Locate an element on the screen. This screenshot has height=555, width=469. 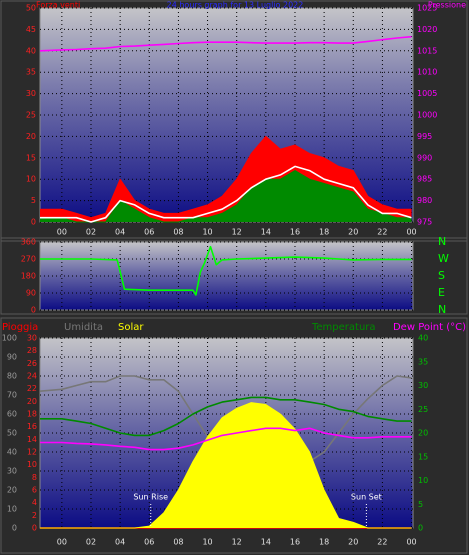
y-tick-label: W is located at coordinates (443, 258).